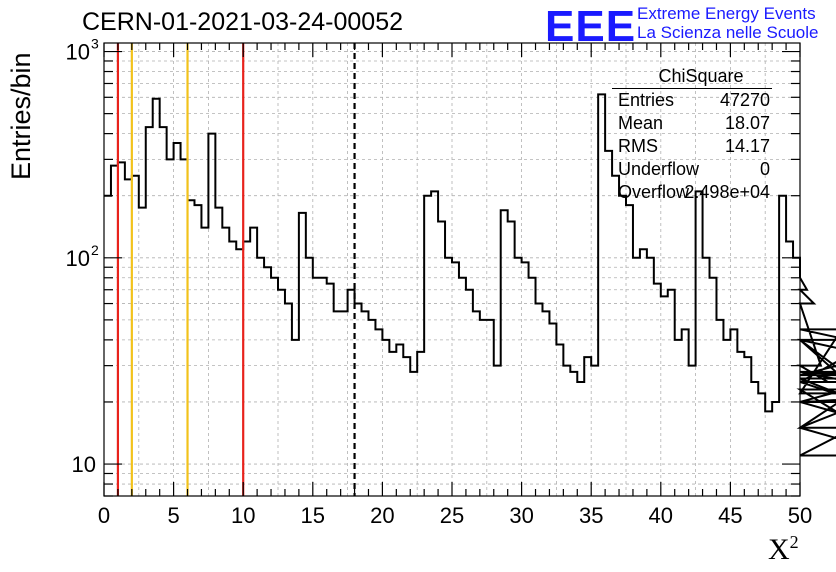  Describe the element at coordinates (783, 549) in the screenshot. I see `x-axis-label: X2` at that location.